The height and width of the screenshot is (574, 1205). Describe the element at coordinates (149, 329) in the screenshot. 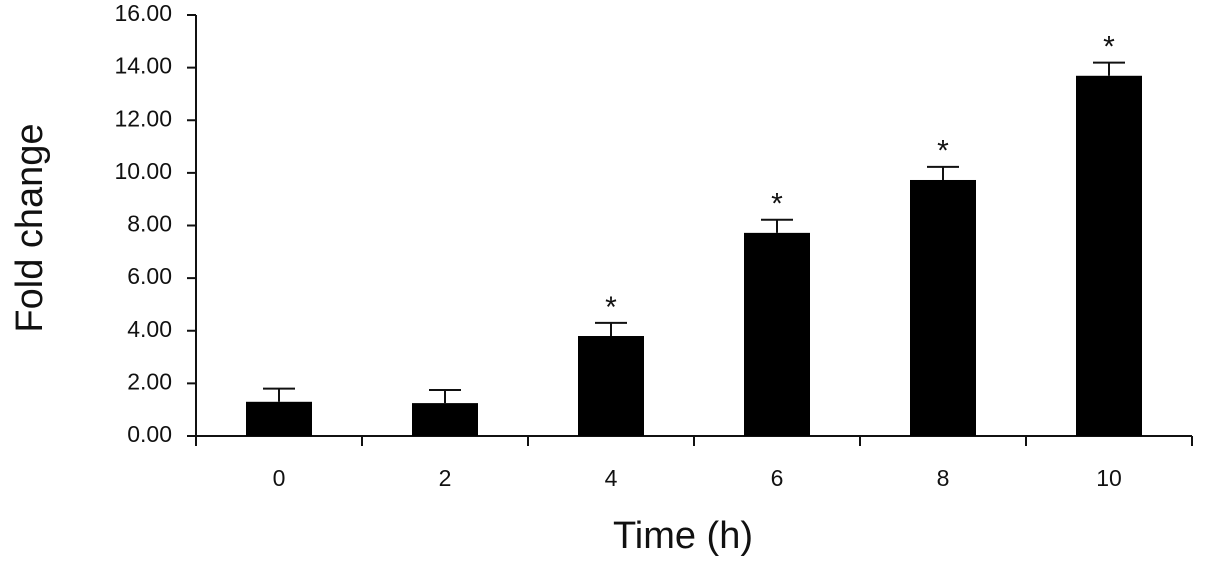

I see `y-tick-label: 4.00` at that location.